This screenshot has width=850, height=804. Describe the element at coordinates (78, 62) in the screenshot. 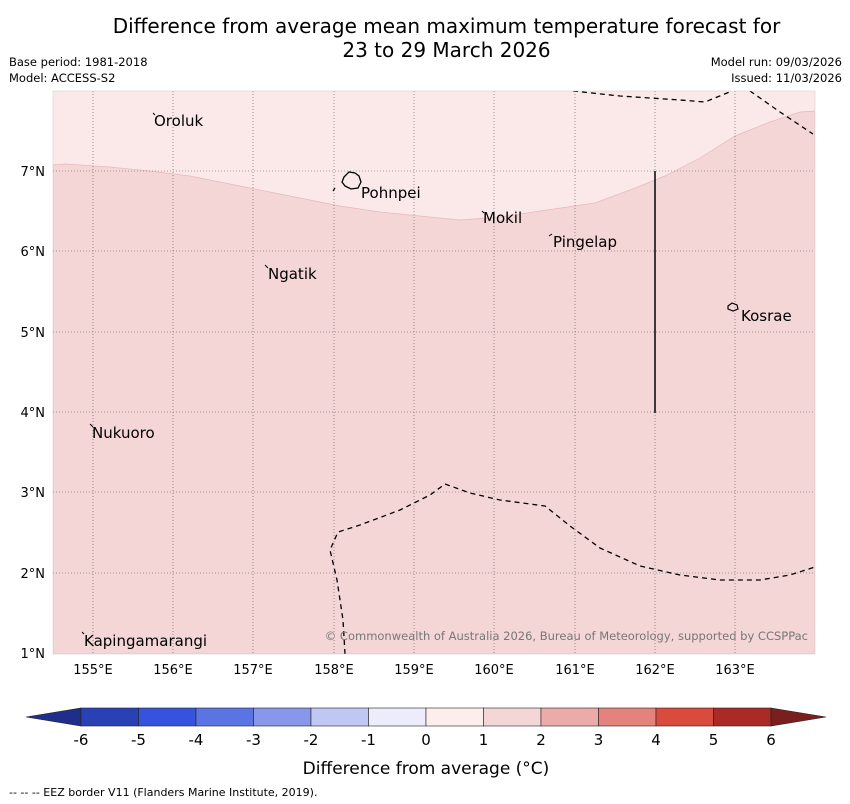

I see `base-period: Base period: 1981-2018` at that location.